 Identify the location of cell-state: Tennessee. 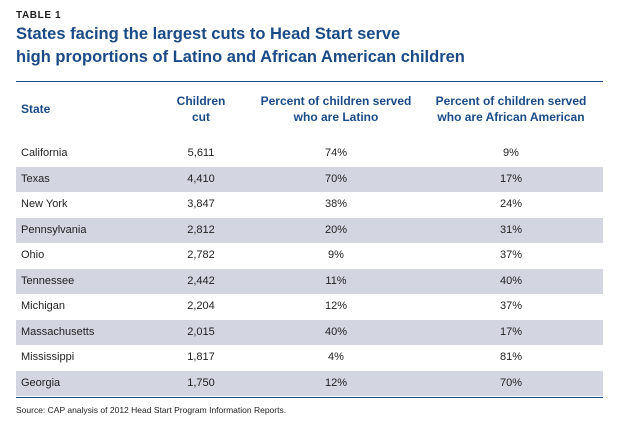
(48, 280).